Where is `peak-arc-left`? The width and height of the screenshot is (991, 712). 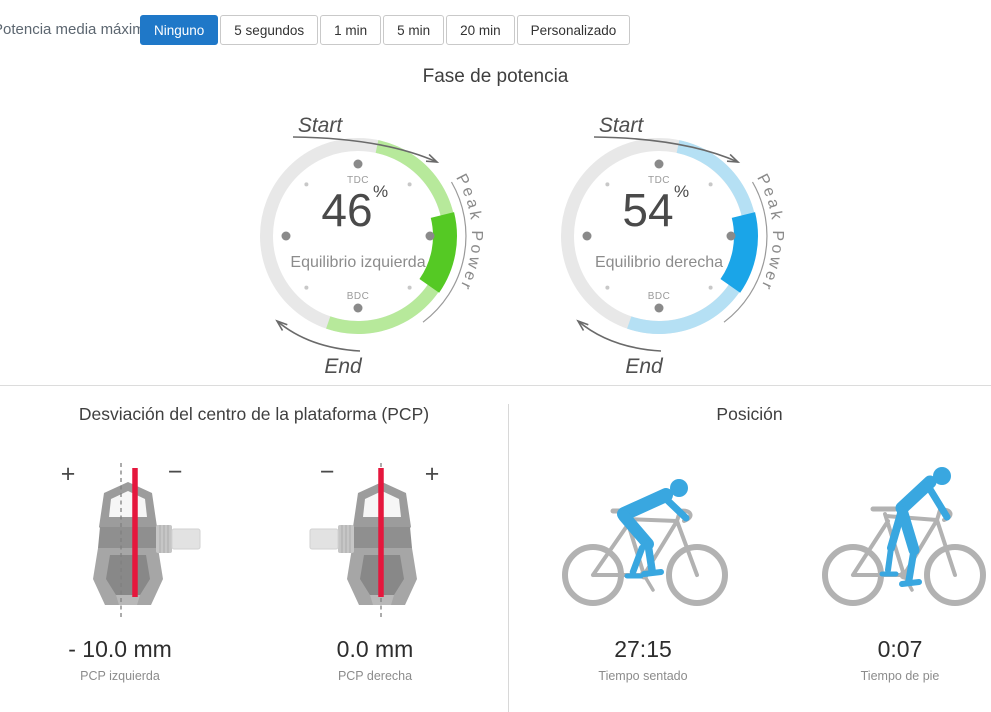
peak-arc-left is located at coordinates (438, 252).